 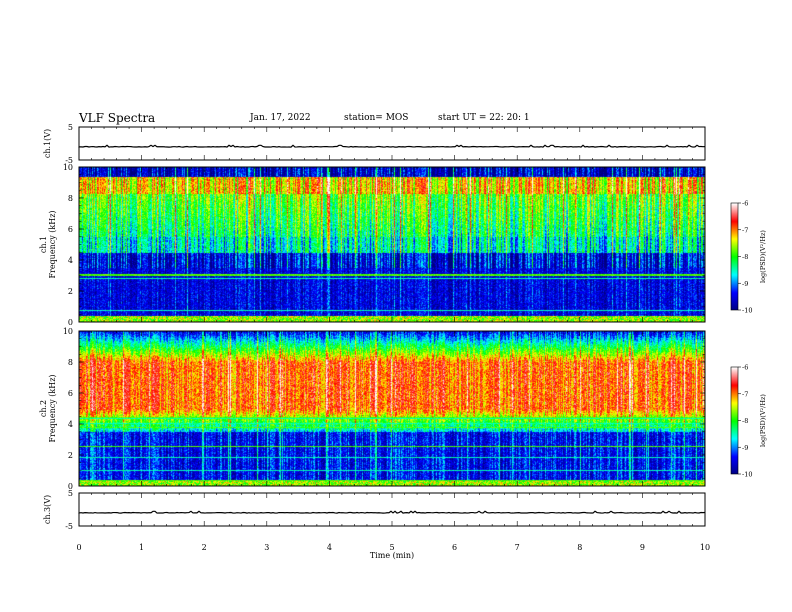 What do you see at coordinates (392, 512) in the screenshot?
I see `ch3-waveform-trace` at bounding box center [392, 512].